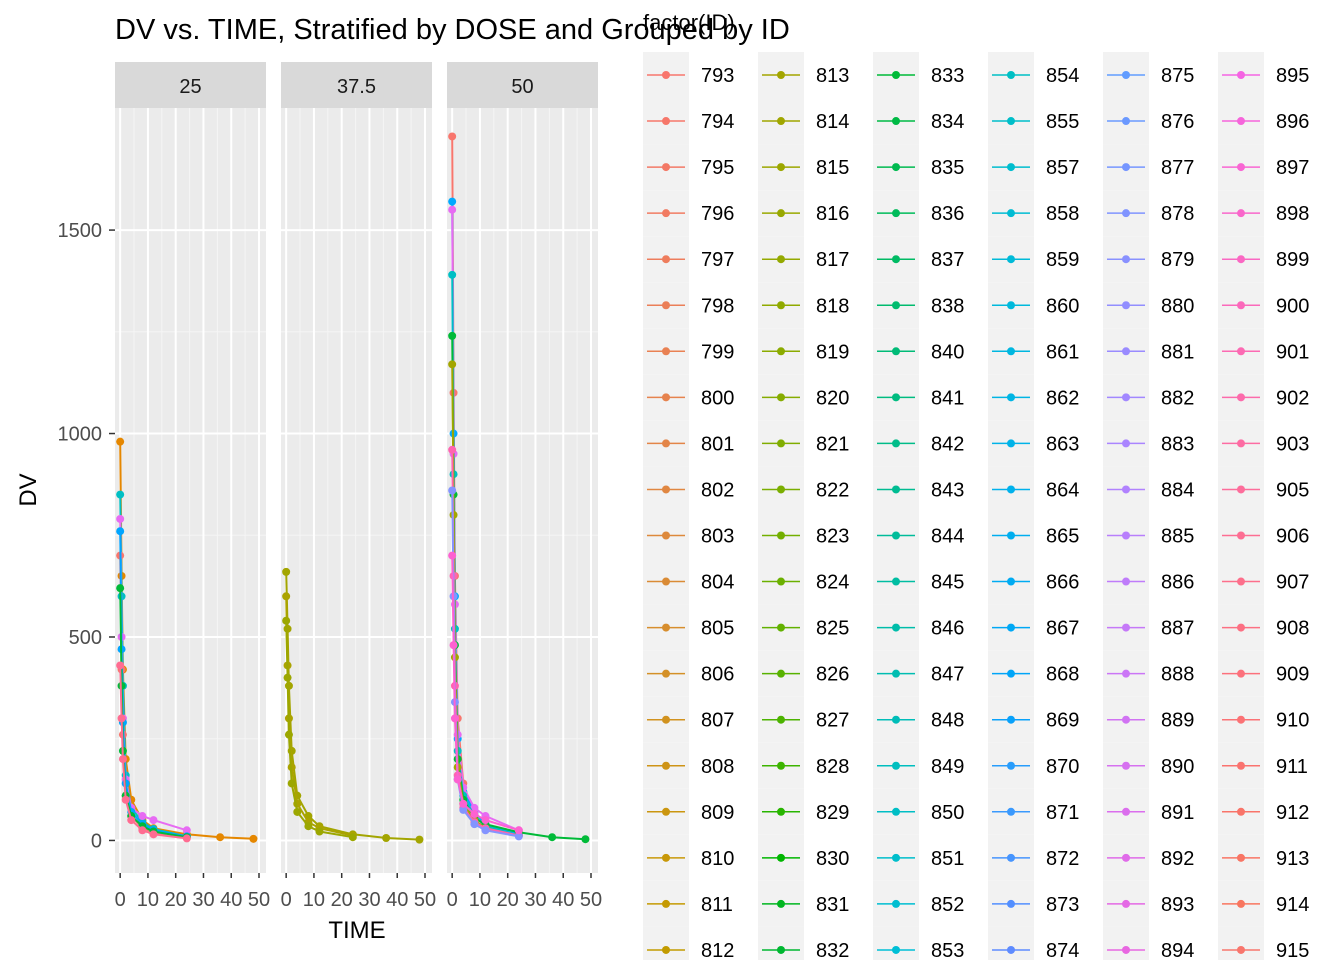 The height and width of the screenshot is (960, 1344). What do you see at coordinates (947, 352) in the screenshot?
I see `legend-label: 840` at bounding box center [947, 352].